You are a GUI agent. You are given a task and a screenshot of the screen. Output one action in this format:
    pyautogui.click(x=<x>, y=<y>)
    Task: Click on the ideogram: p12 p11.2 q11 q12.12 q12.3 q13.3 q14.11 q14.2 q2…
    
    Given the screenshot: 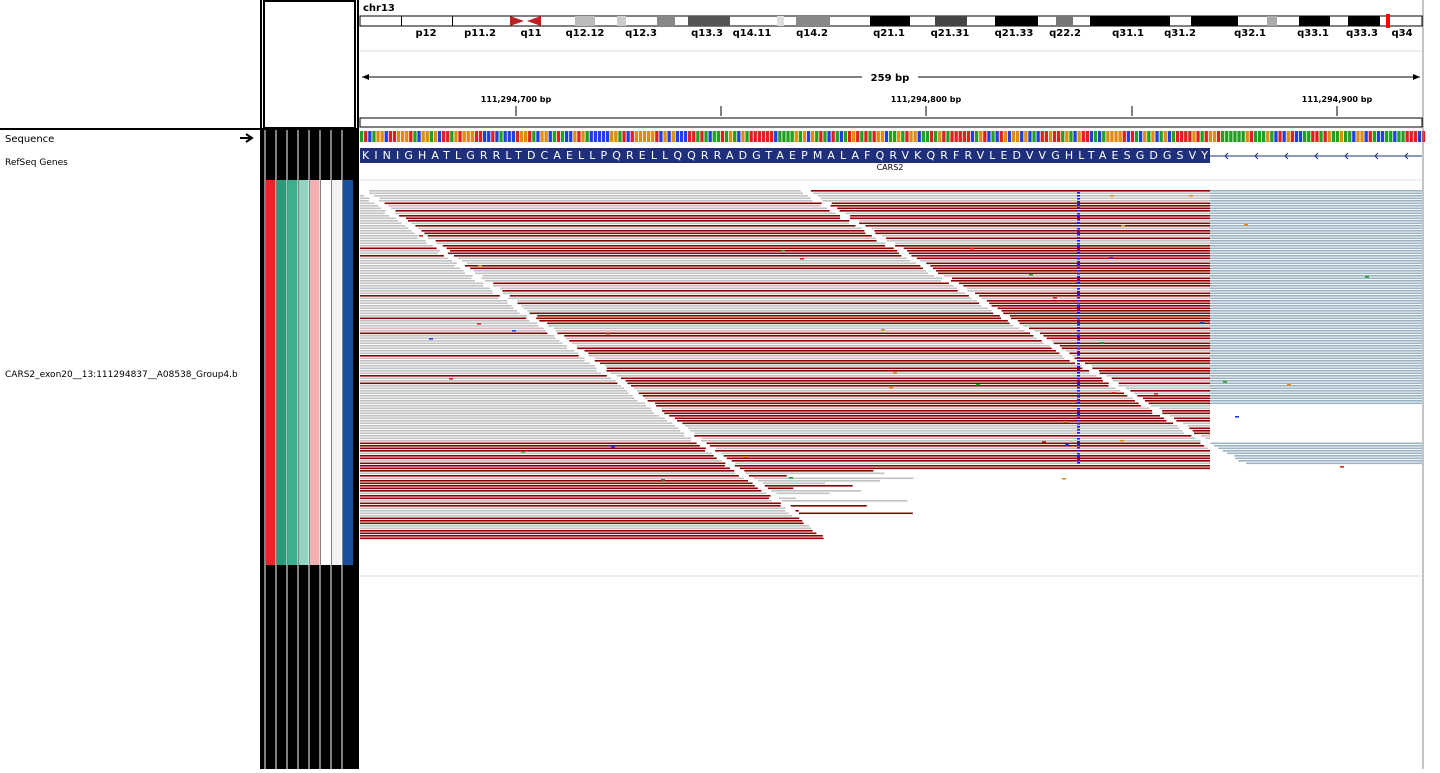 What is the action you would take?
    pyautogui.click(x=891, y=26)
    